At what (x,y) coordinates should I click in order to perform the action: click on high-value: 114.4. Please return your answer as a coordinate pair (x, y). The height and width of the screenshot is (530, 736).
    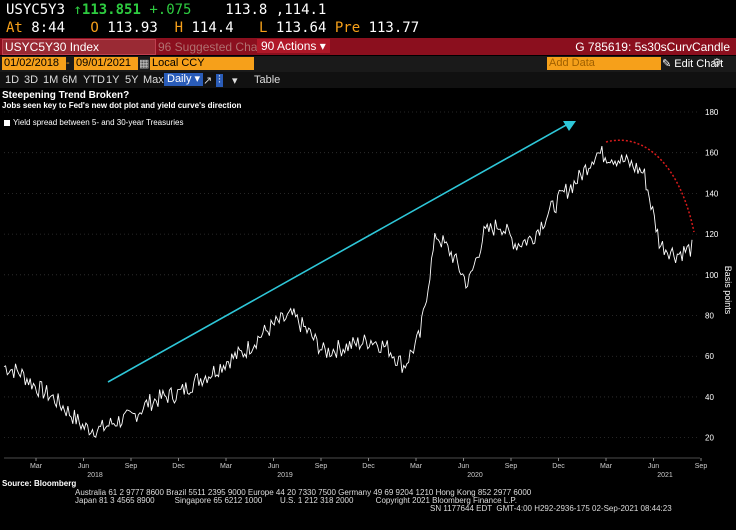
    Looking at the image, I should click on (212, 28).